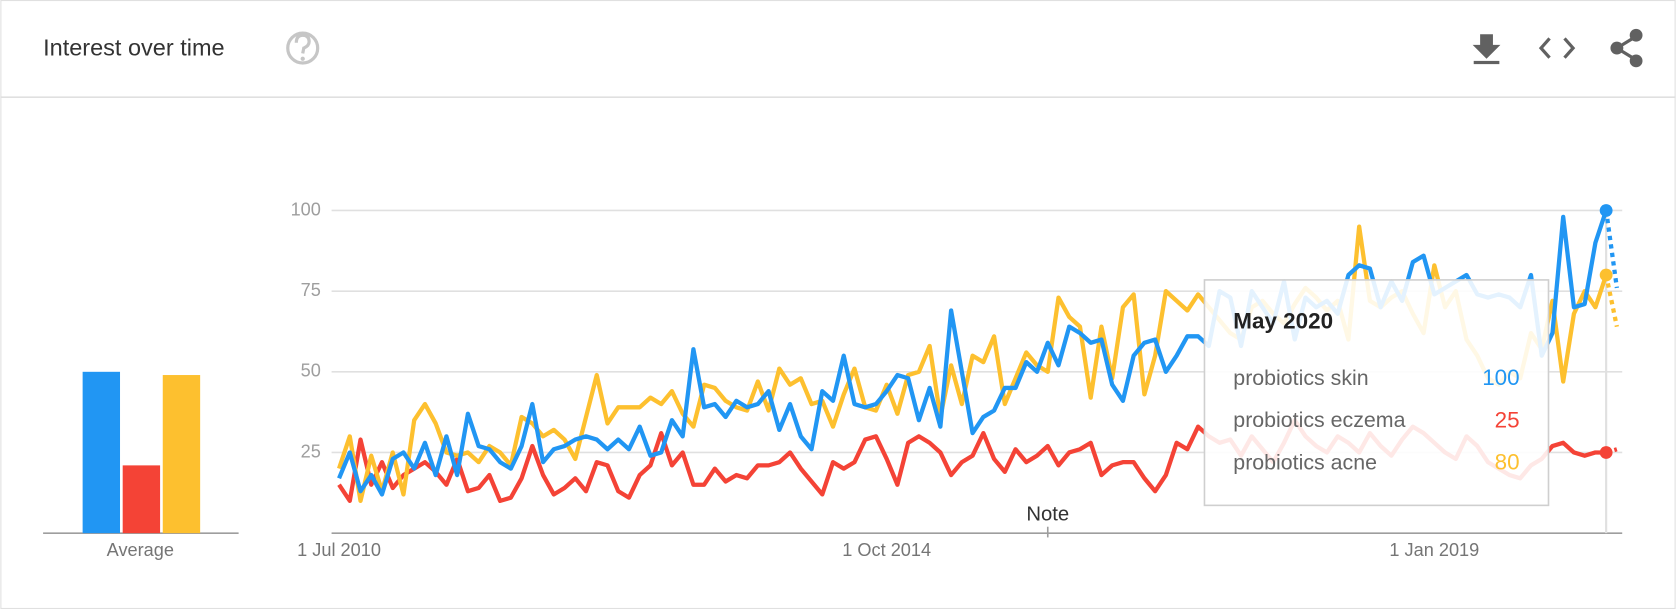  Describe the element at coordinates (311, 371) in the screenshot. I see `y-tick-label: 50` at that location.